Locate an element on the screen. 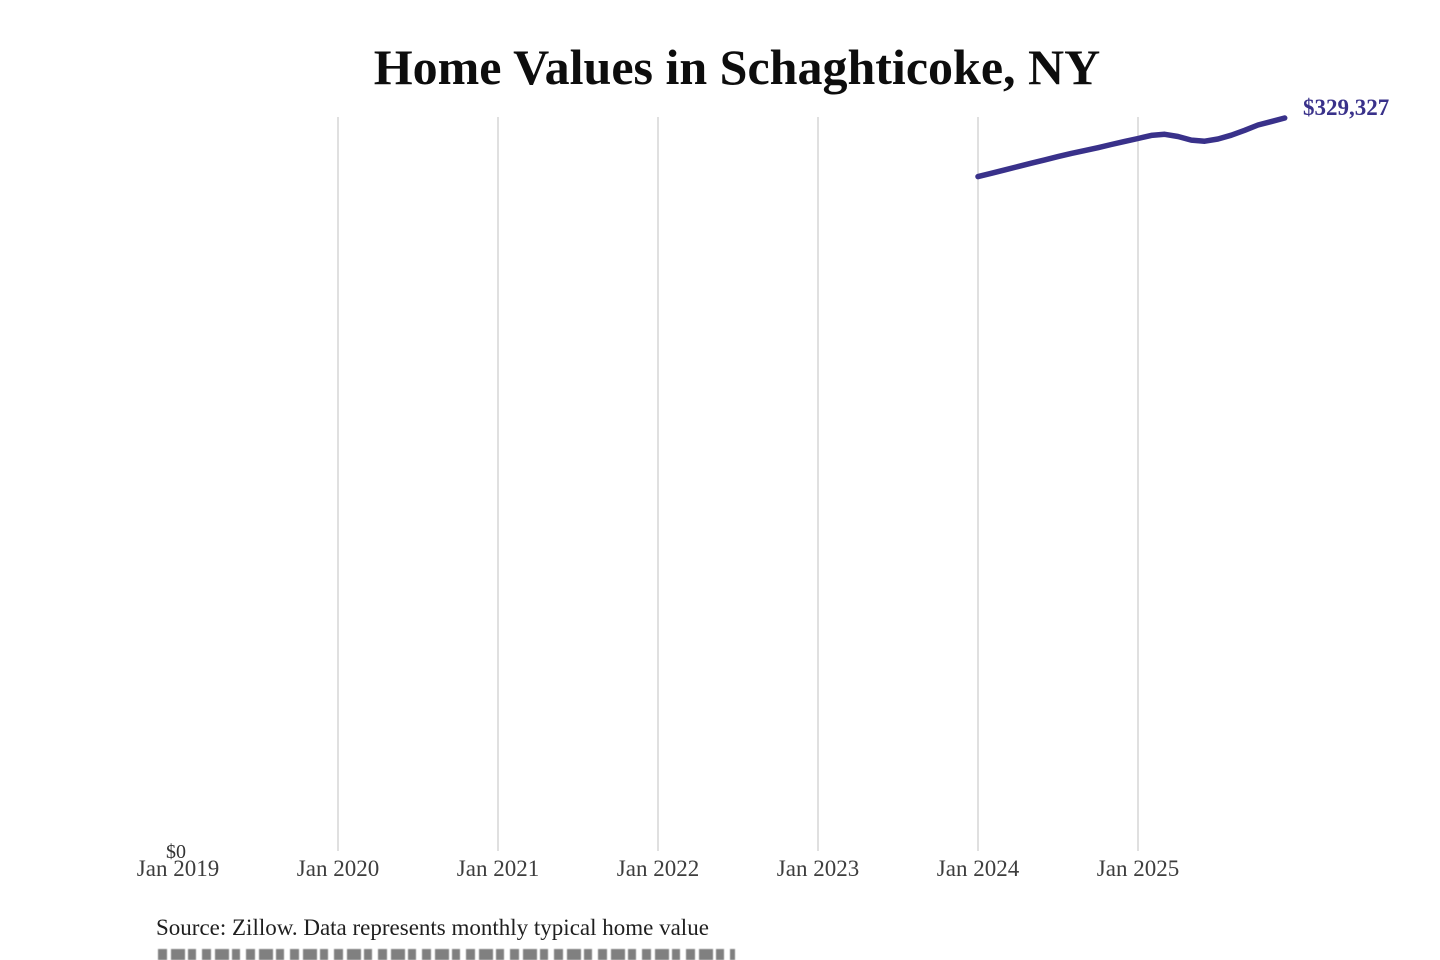 The width and height of the screenshot is (1440, 960). home-value-line is located at coordinates (1131, 147).